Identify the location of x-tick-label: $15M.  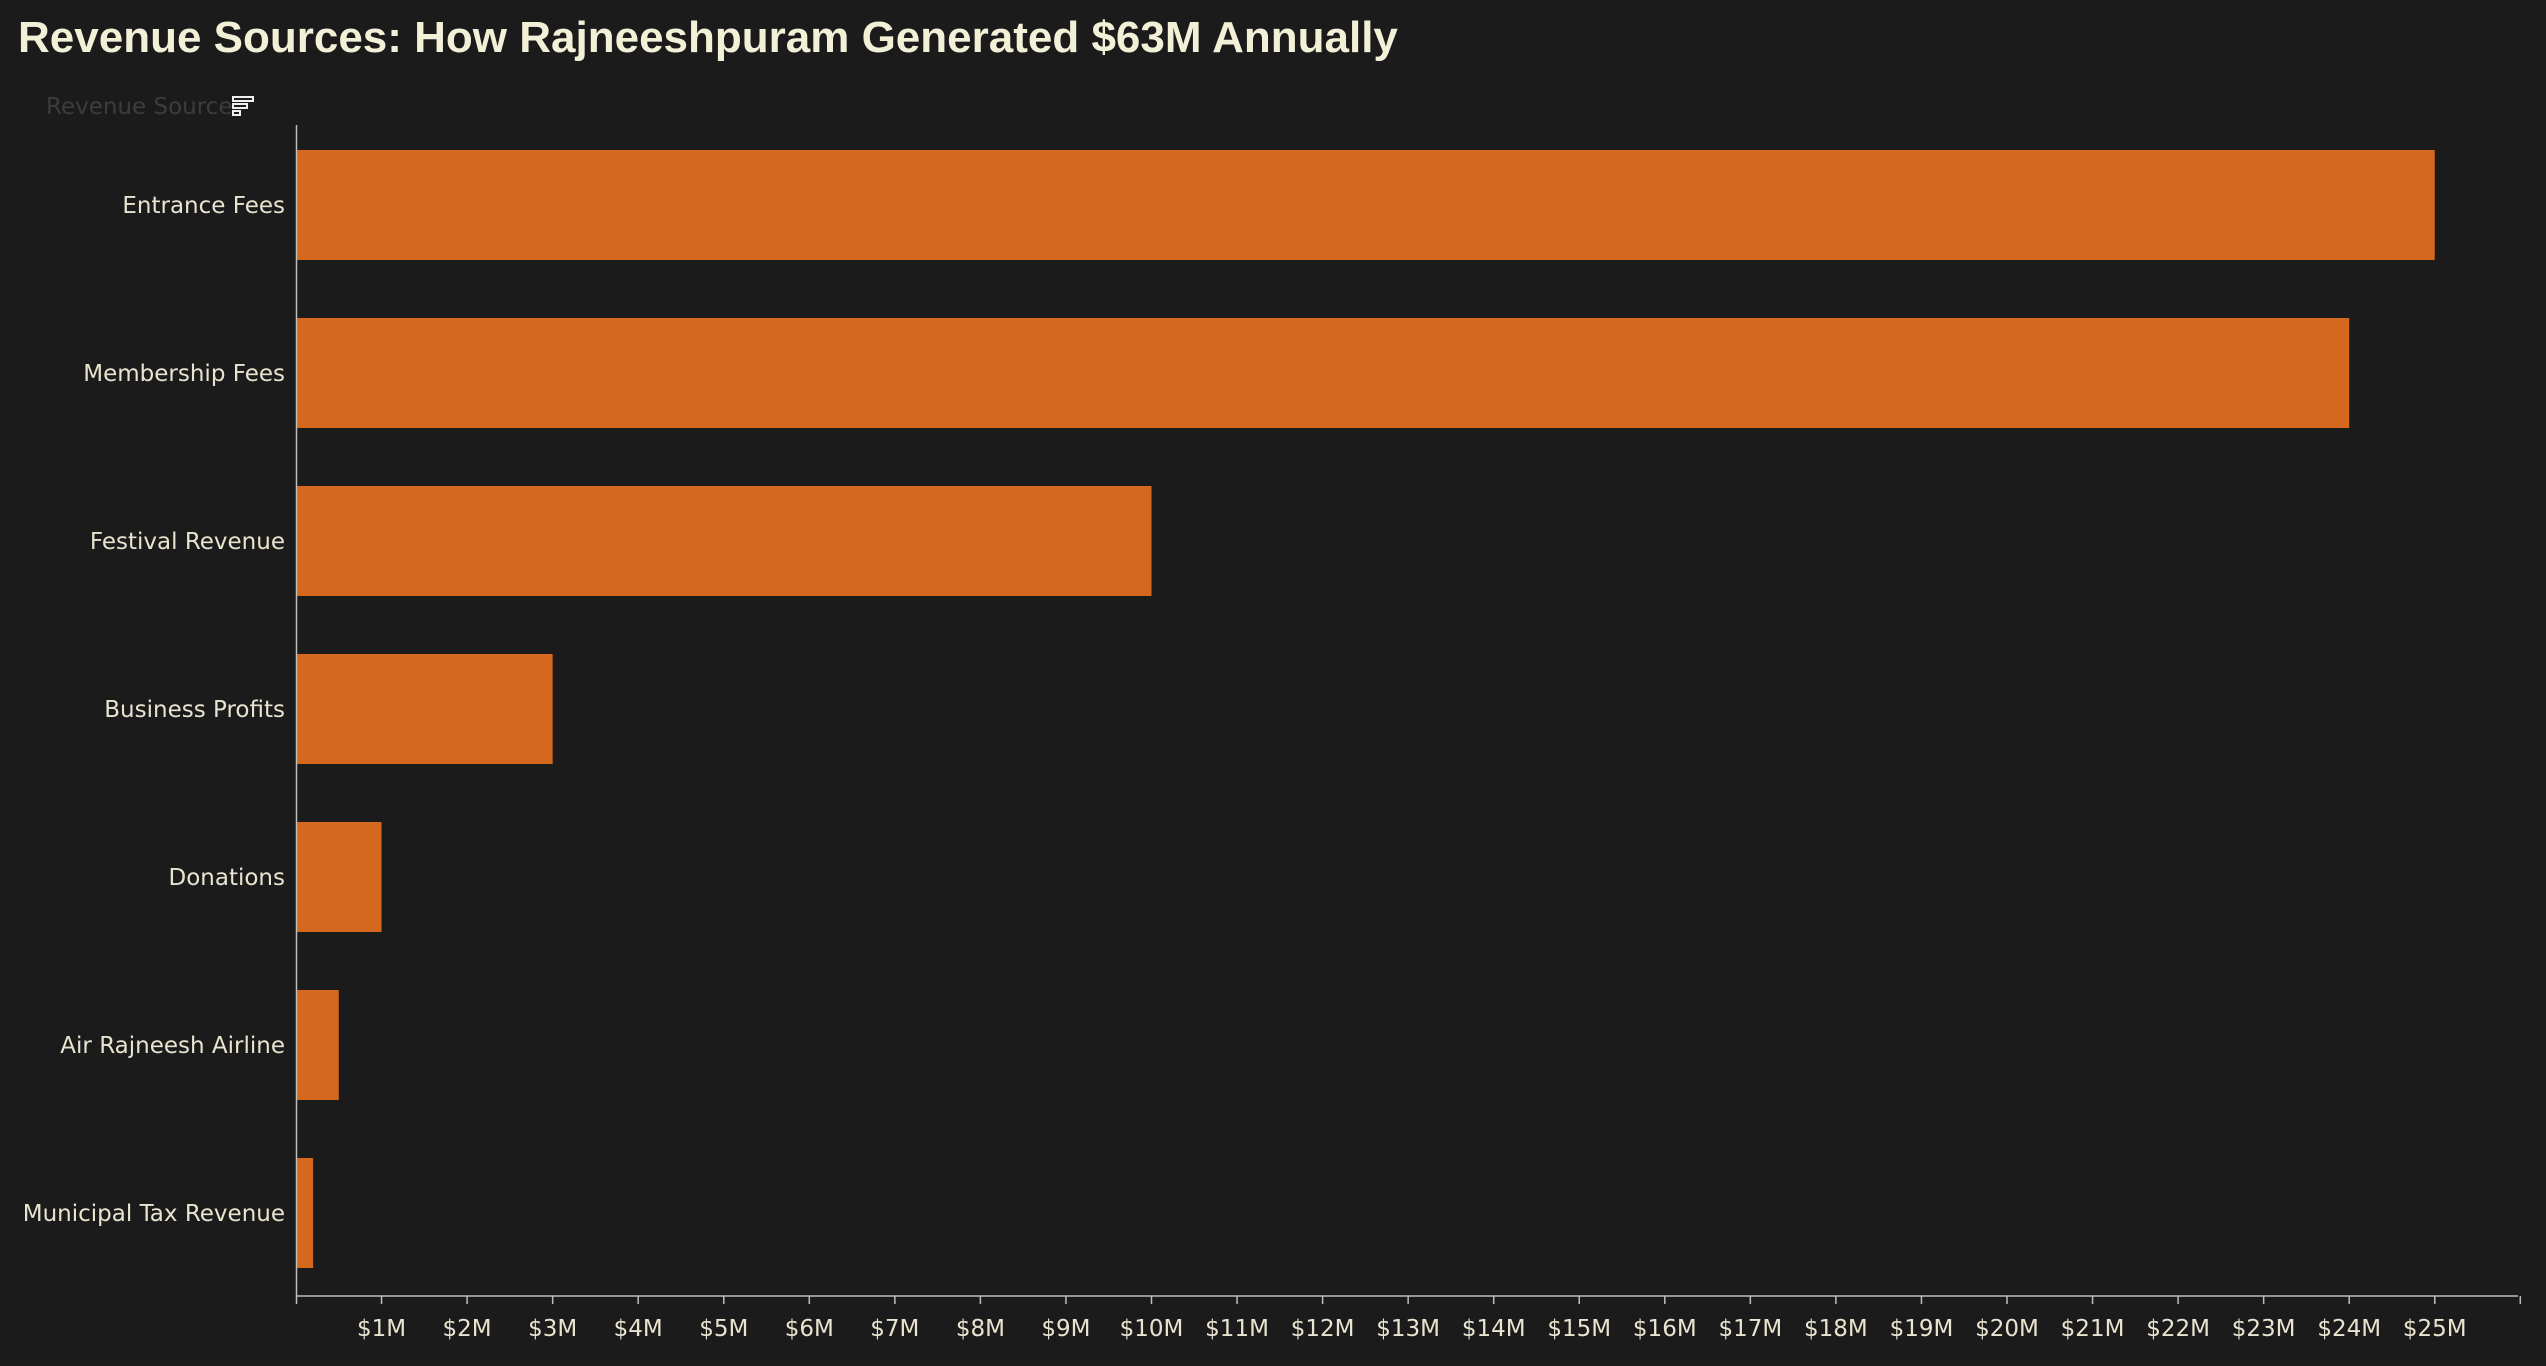
(1579, 1329).